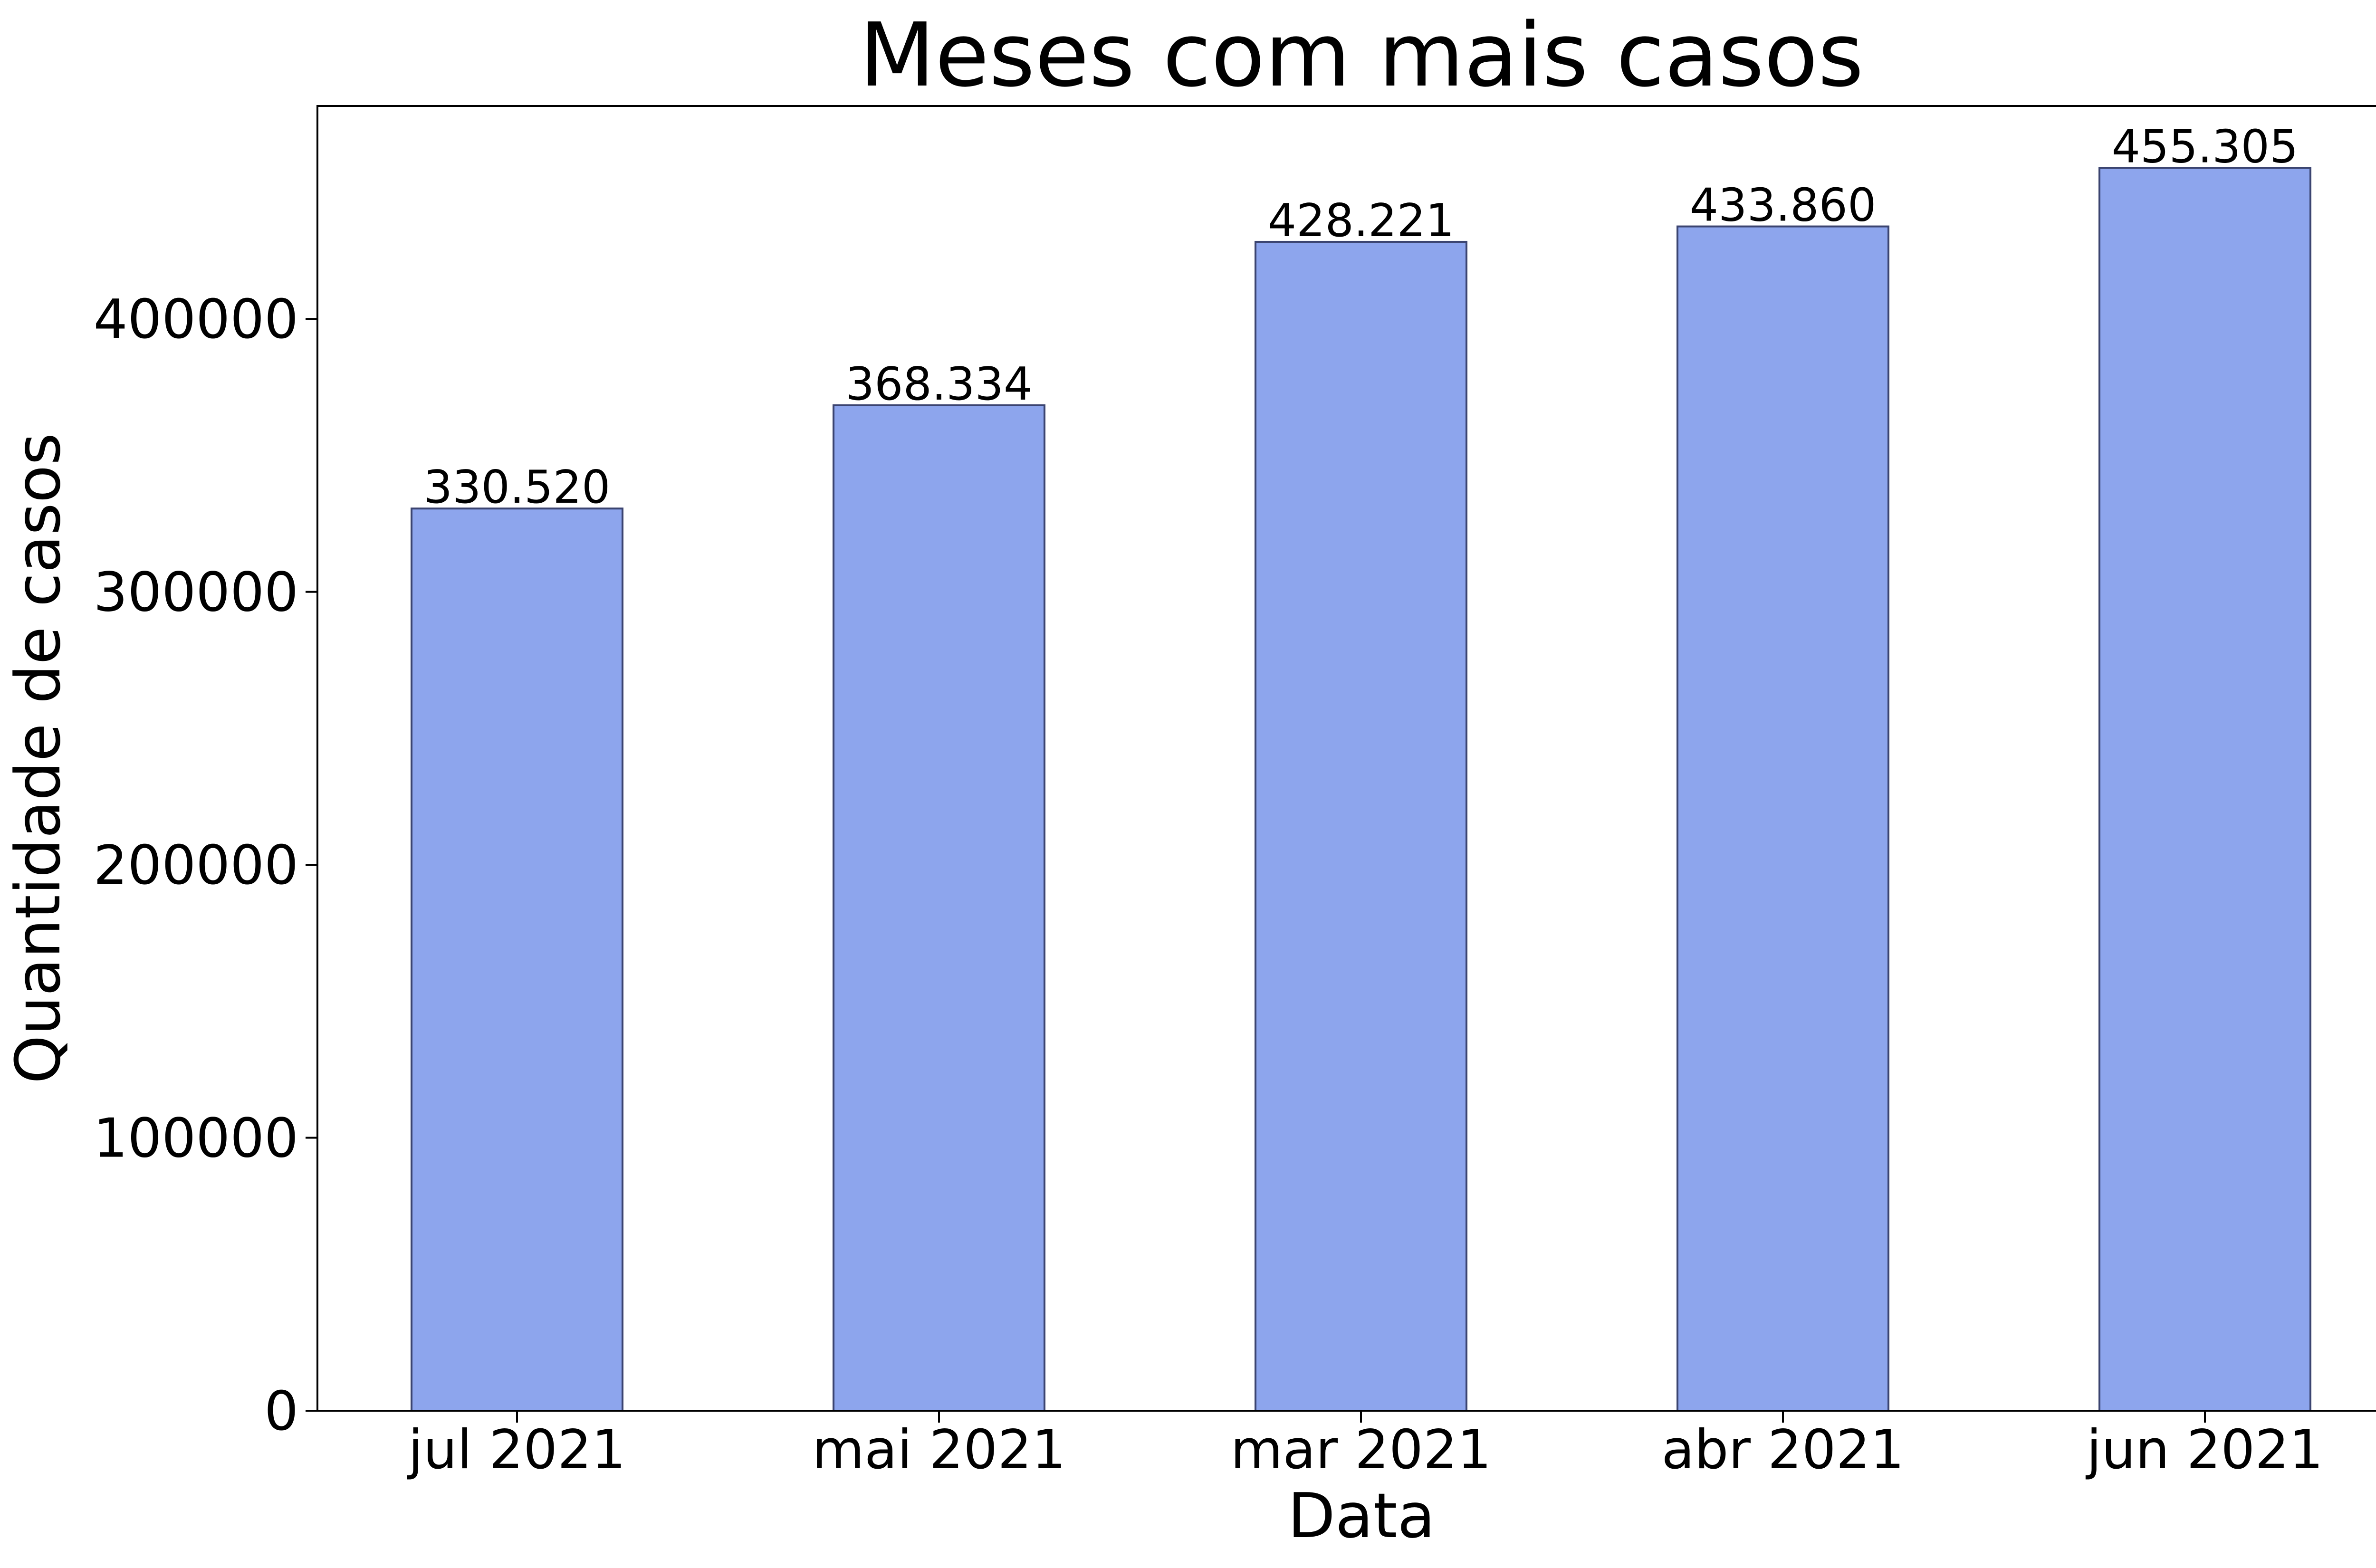 The image size is (2376, 1568). What do you see at coordinates (939, 385) in the screenshot?
I see `data-label-2: 368.334` at bounding box center [939, 385].